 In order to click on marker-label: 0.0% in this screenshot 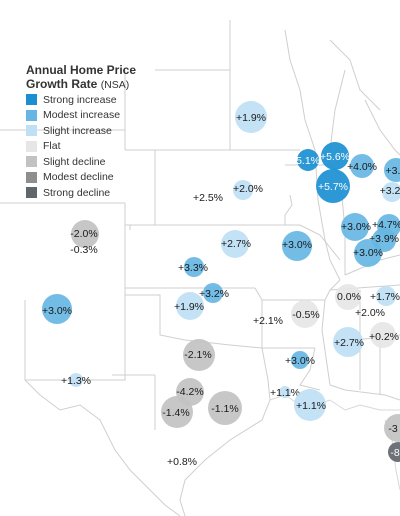, I will do `click(349, 297)`.